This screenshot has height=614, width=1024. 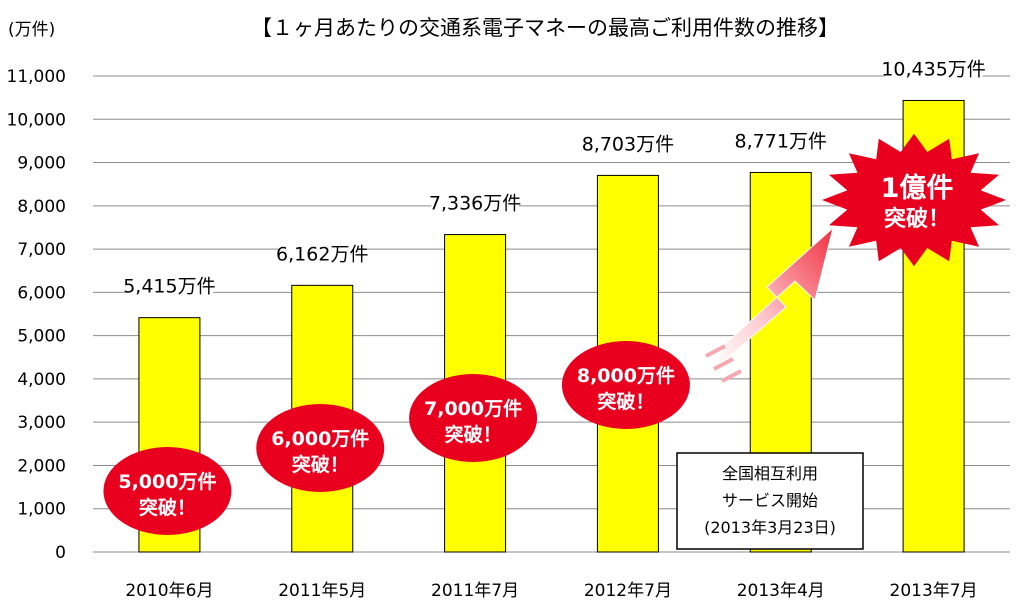 I want to click on value-label: 5,415万件, so click(x=169, y=287).